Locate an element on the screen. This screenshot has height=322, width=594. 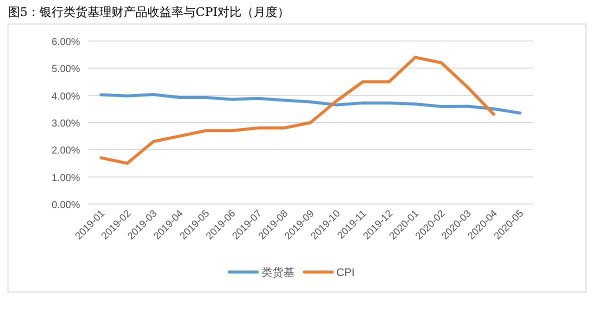
y-tick-label: 6.00% is located at coordinates (66, 42).